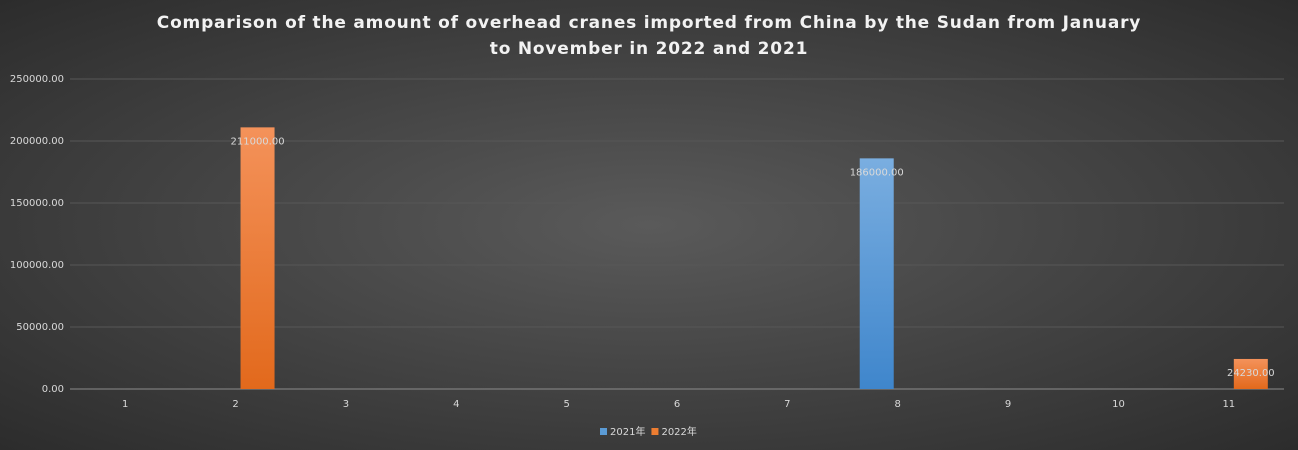 The height and width of the screenshot is (450, 1298). I want to click on y-tick-label: 250000.00, so click(37, 79).